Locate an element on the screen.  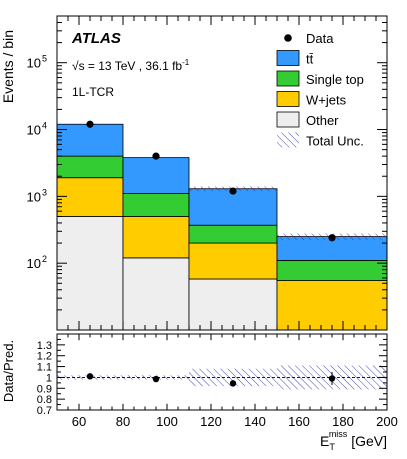
y-axis-title-top: Events / bin is located at coordinates (8, 66).